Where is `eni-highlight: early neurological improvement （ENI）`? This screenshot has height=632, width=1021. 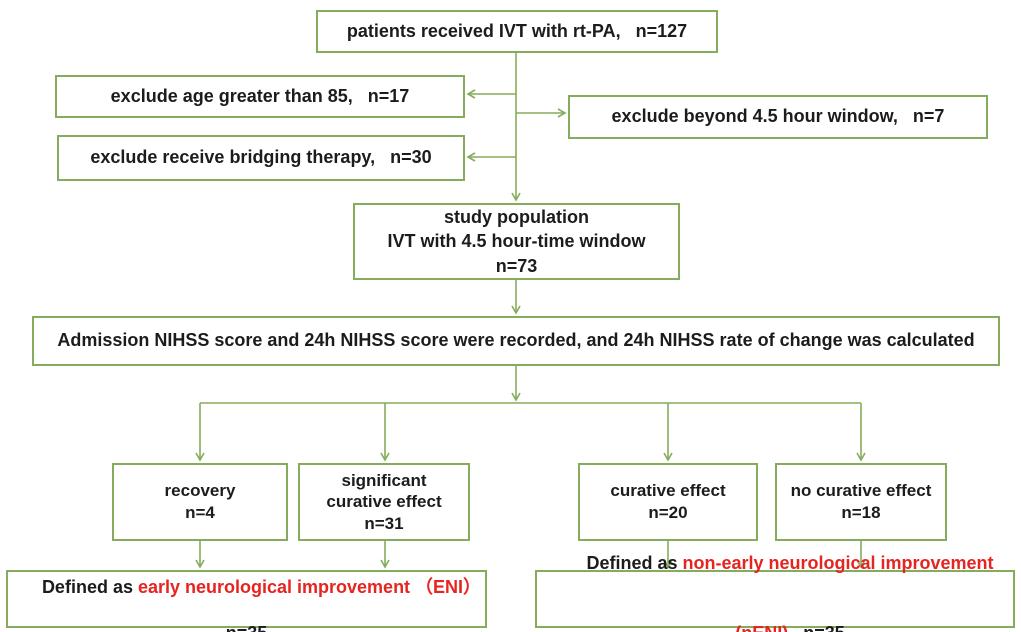
eni-highlight: early neurological improvement （ENI） is located at coordinates (309, 586).